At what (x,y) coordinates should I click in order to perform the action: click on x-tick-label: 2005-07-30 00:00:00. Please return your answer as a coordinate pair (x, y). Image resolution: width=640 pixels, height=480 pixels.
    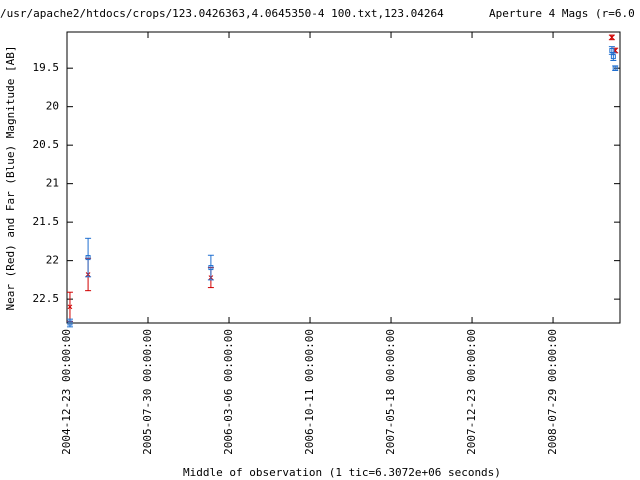
    Looking at the image, I should click on (147, 392).